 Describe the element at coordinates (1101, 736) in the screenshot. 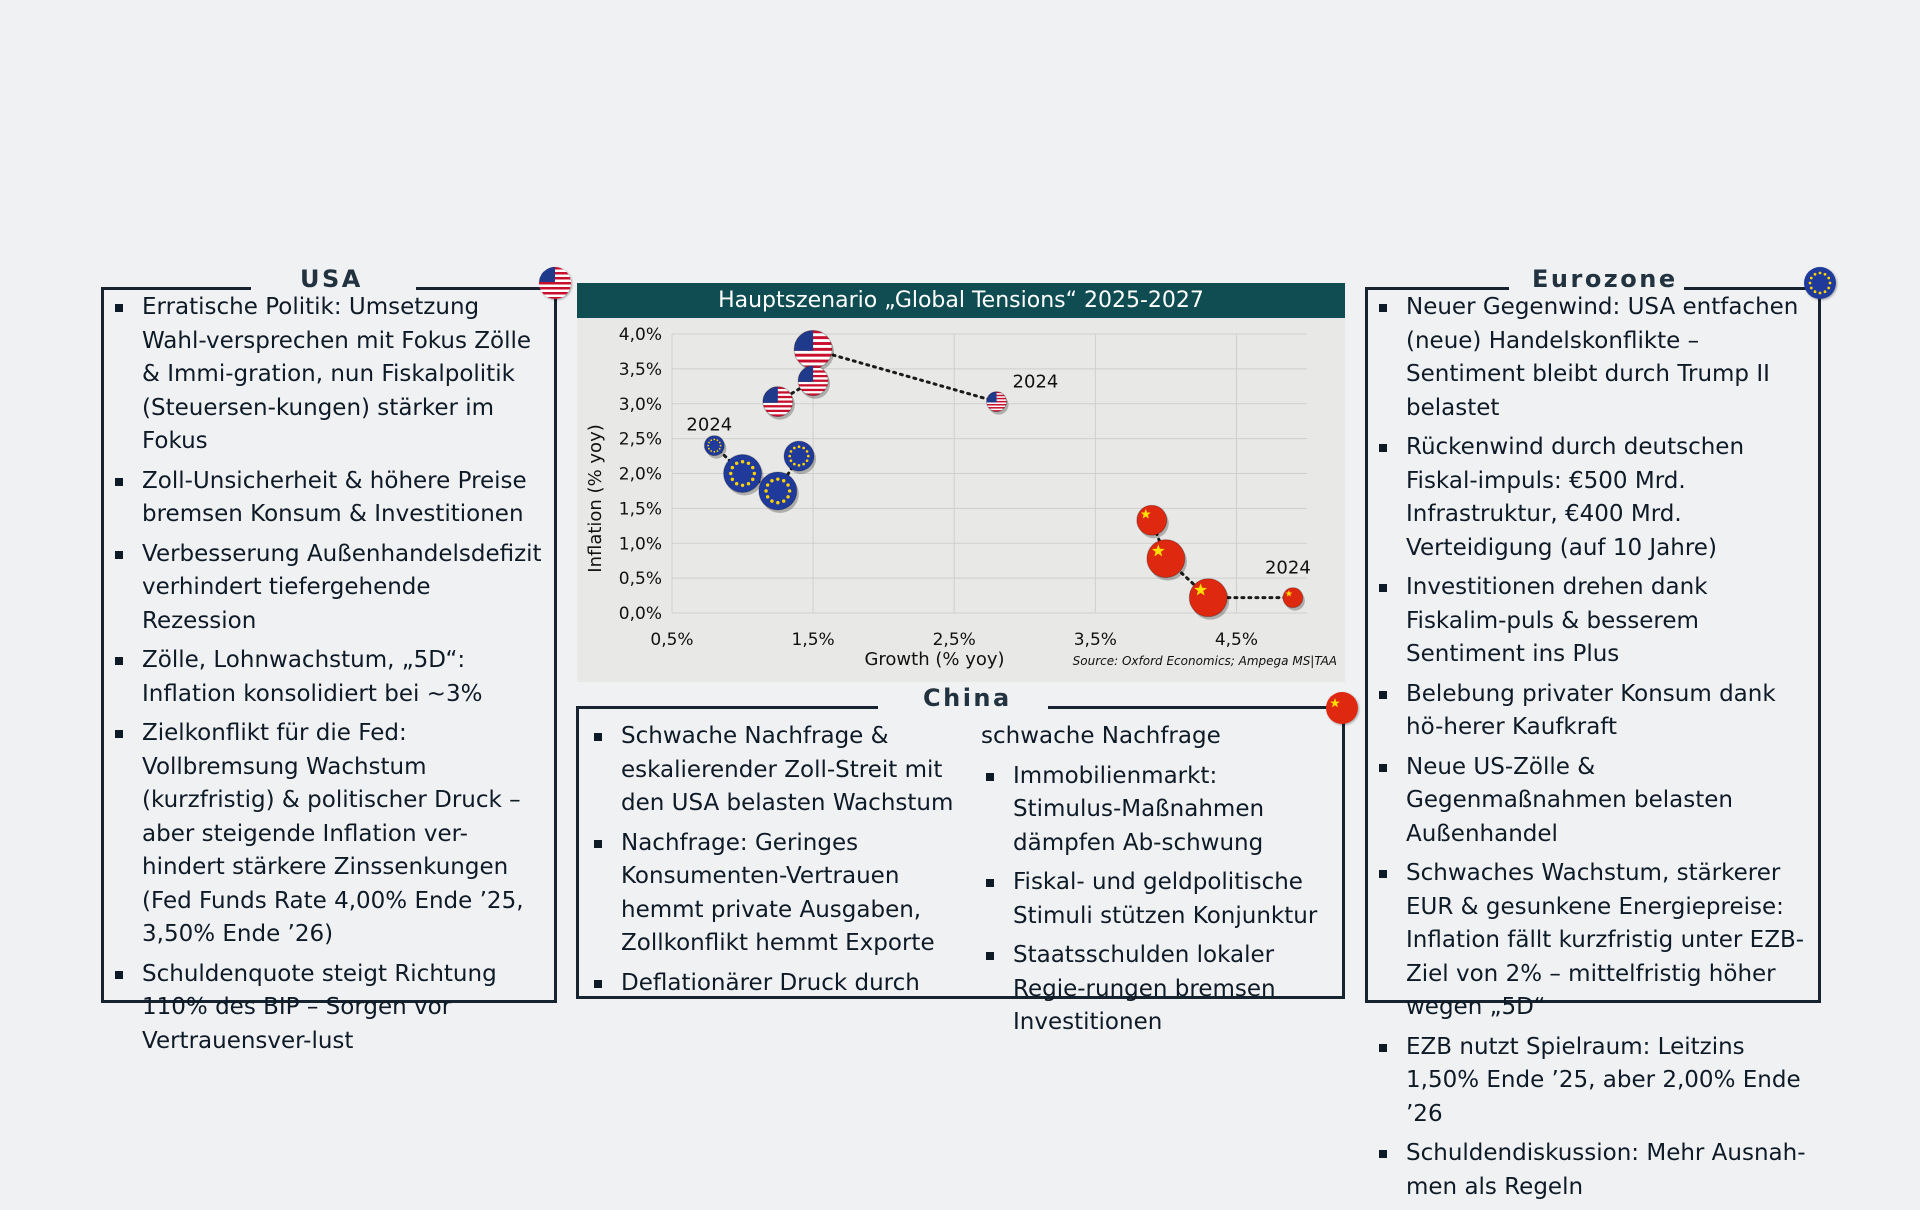

I see `china-continuation-text: schwache Nachfrage` at that location.